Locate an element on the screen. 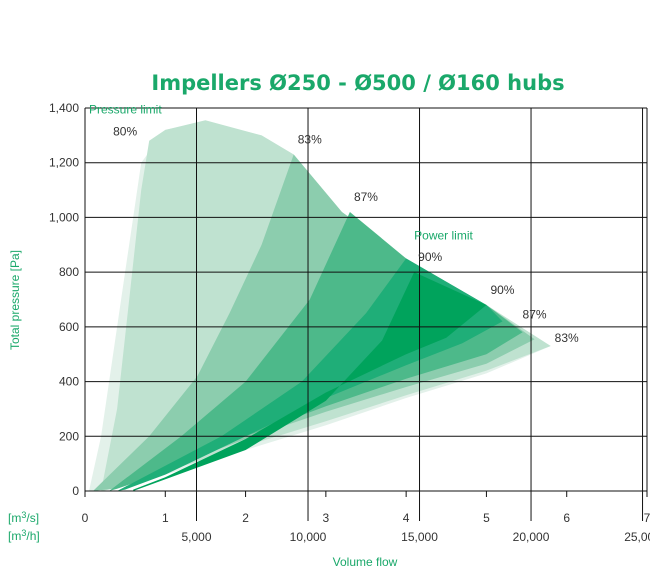  x-tick-label-m3s: 4 is located at coordinates (406, 518).